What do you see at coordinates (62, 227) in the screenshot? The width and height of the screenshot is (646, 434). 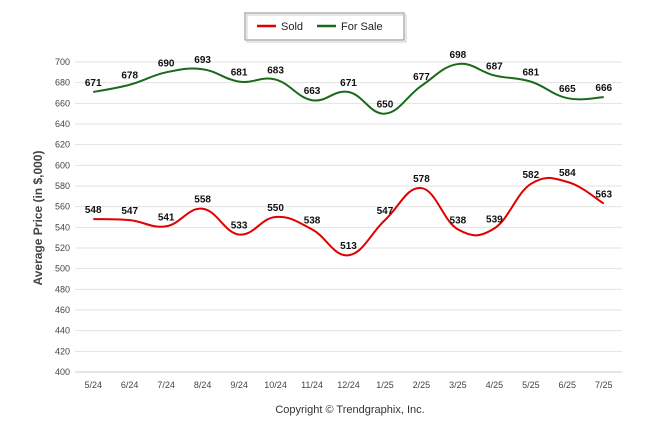 I see `y-tick-label: 540` at bounding box center [62, 227].